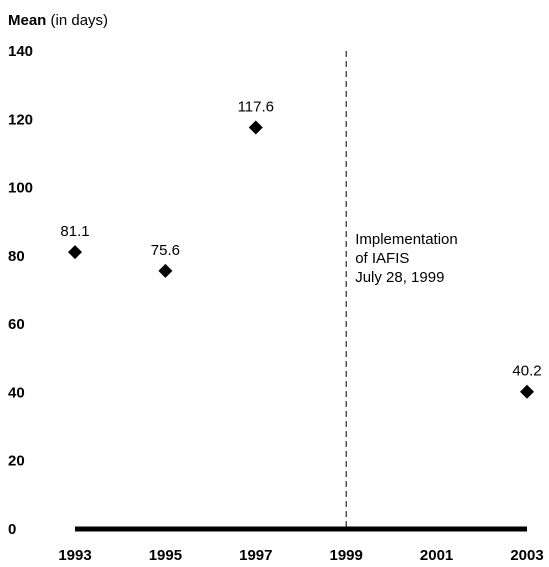 This screenshot has width=549, height=567. What do you see at coordinates (346, 555) in the screenshot?
I see `x-tick-label: 1999` at bounding box center [346, 555].